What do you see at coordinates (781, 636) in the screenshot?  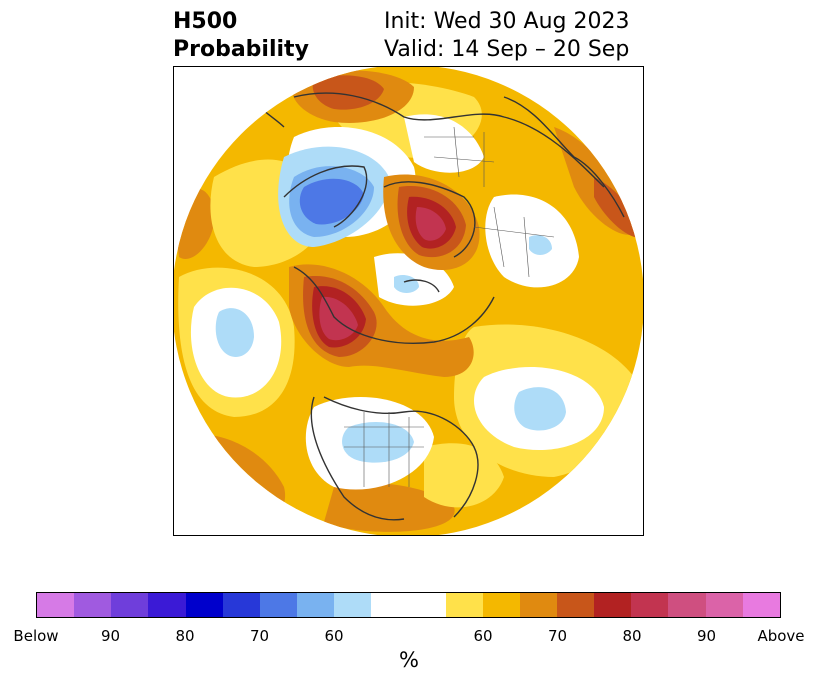 I see `colorbar-tick-label: Above` at bounding box center [781, 636].